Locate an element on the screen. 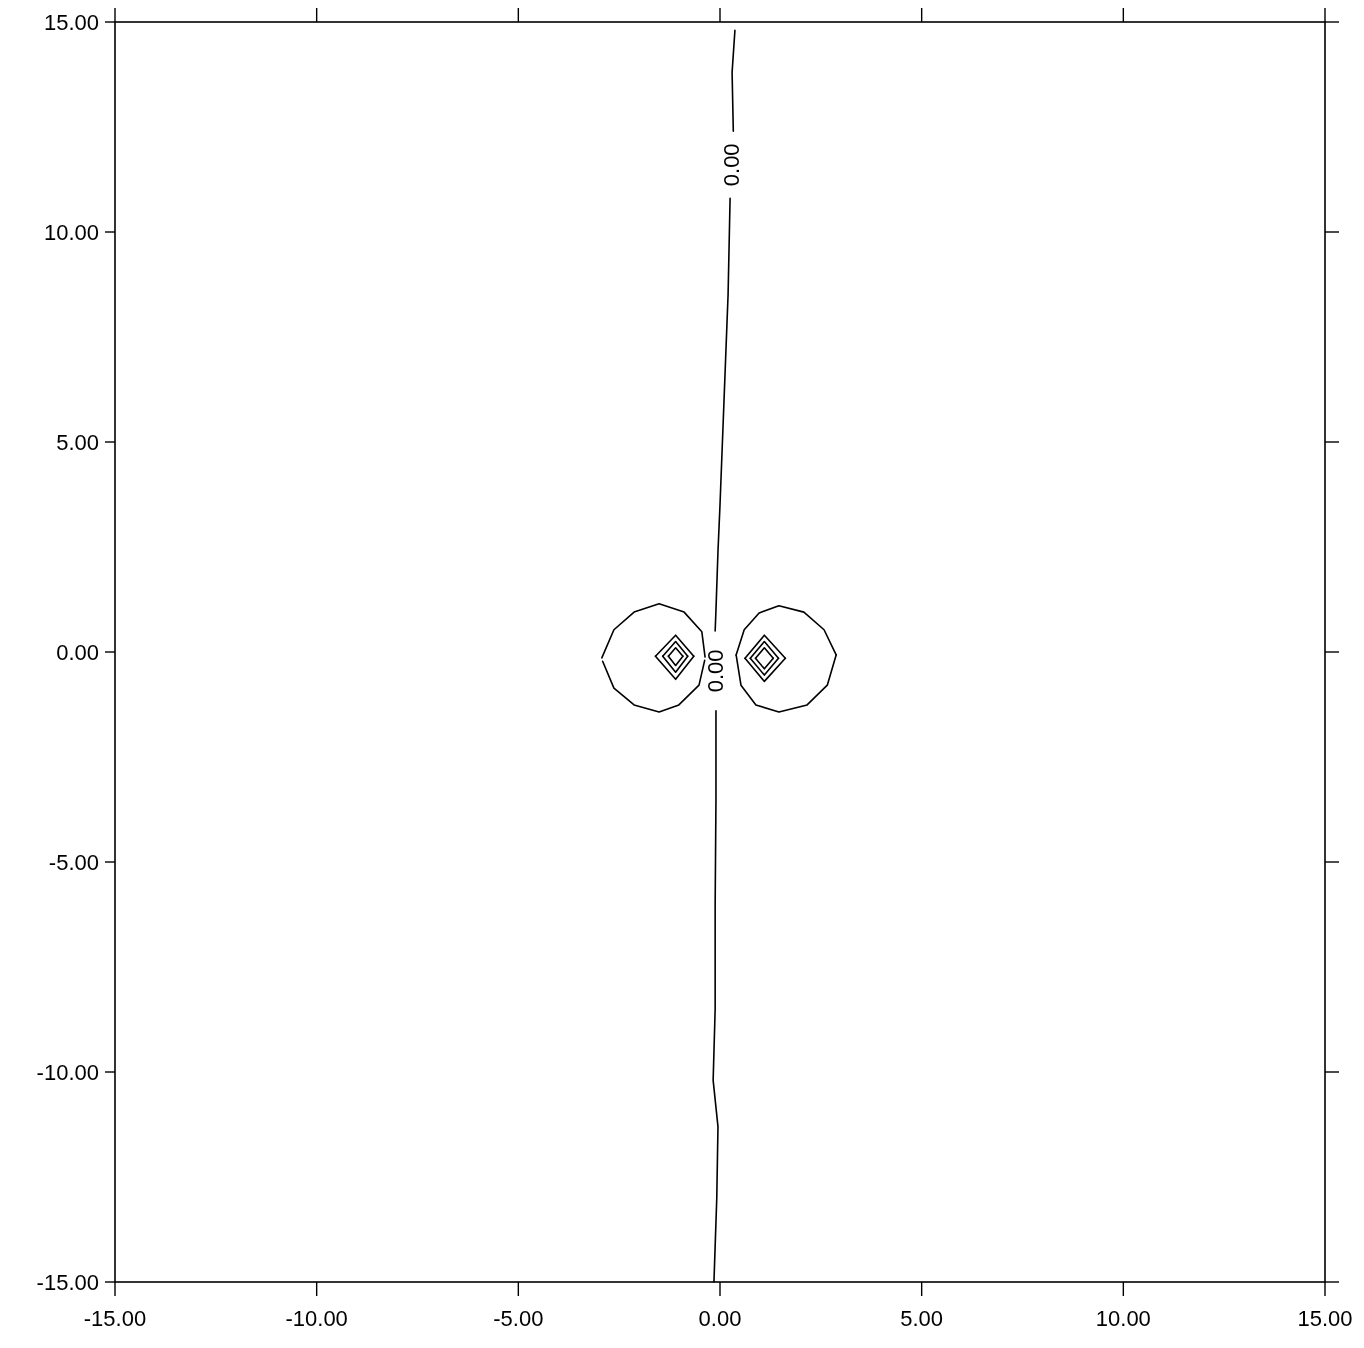  y-tick-label: -10.00 is located at coordinates (67, 1072).